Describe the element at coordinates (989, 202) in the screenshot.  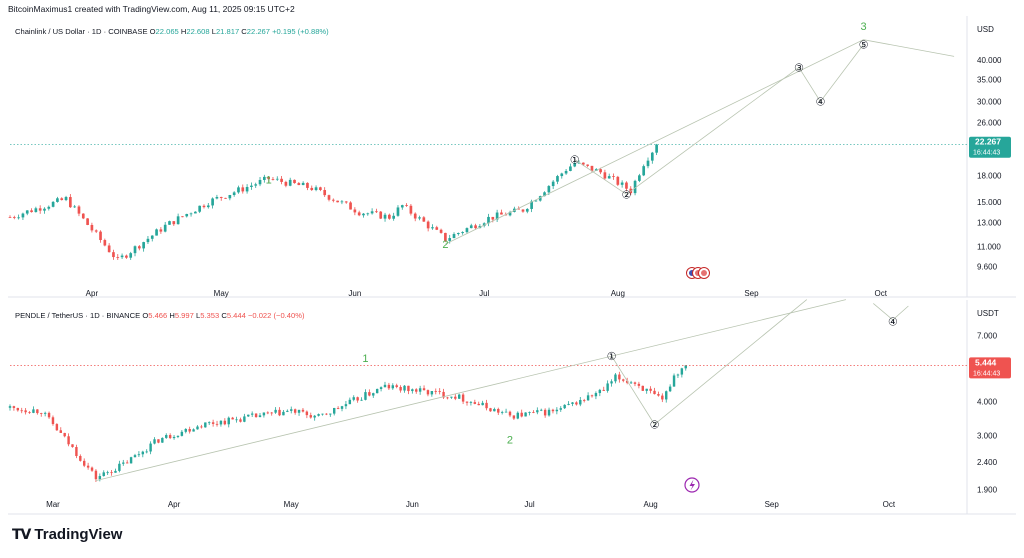
I see `y-tick-label: 15.000` at that location.